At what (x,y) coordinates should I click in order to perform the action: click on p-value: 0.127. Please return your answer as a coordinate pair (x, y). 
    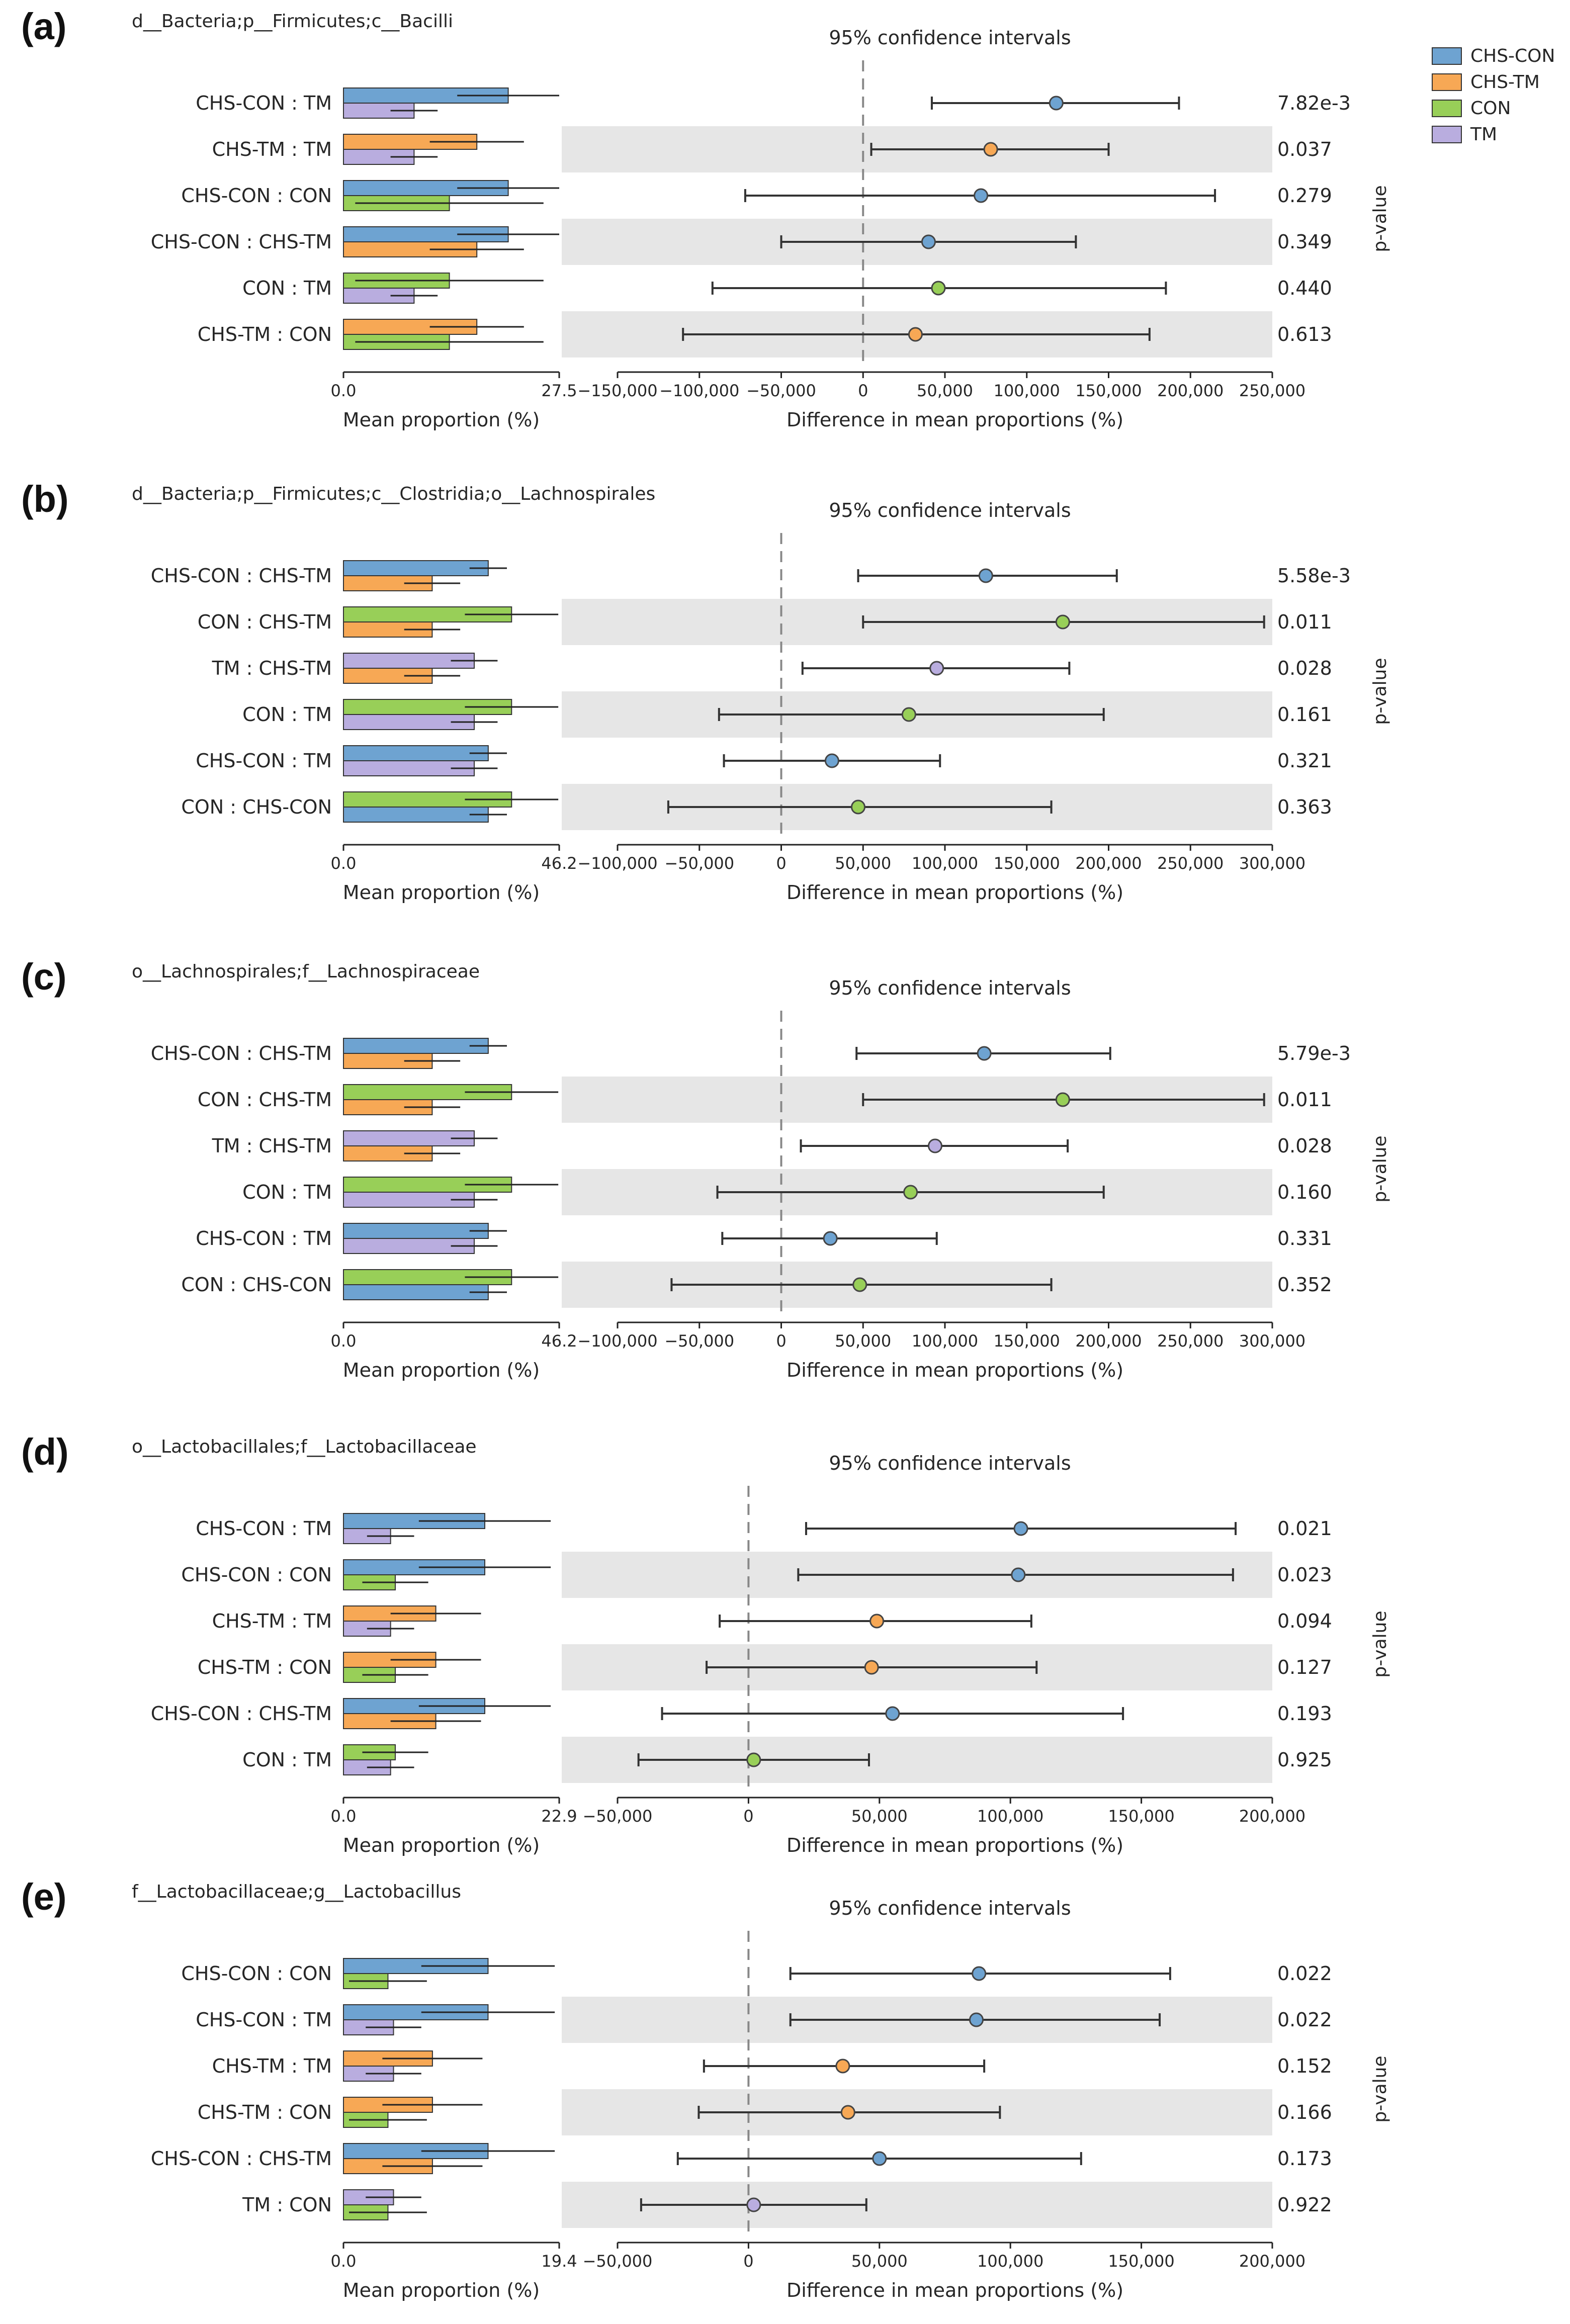
    Looking at the image, I should click on (1305, 1667).